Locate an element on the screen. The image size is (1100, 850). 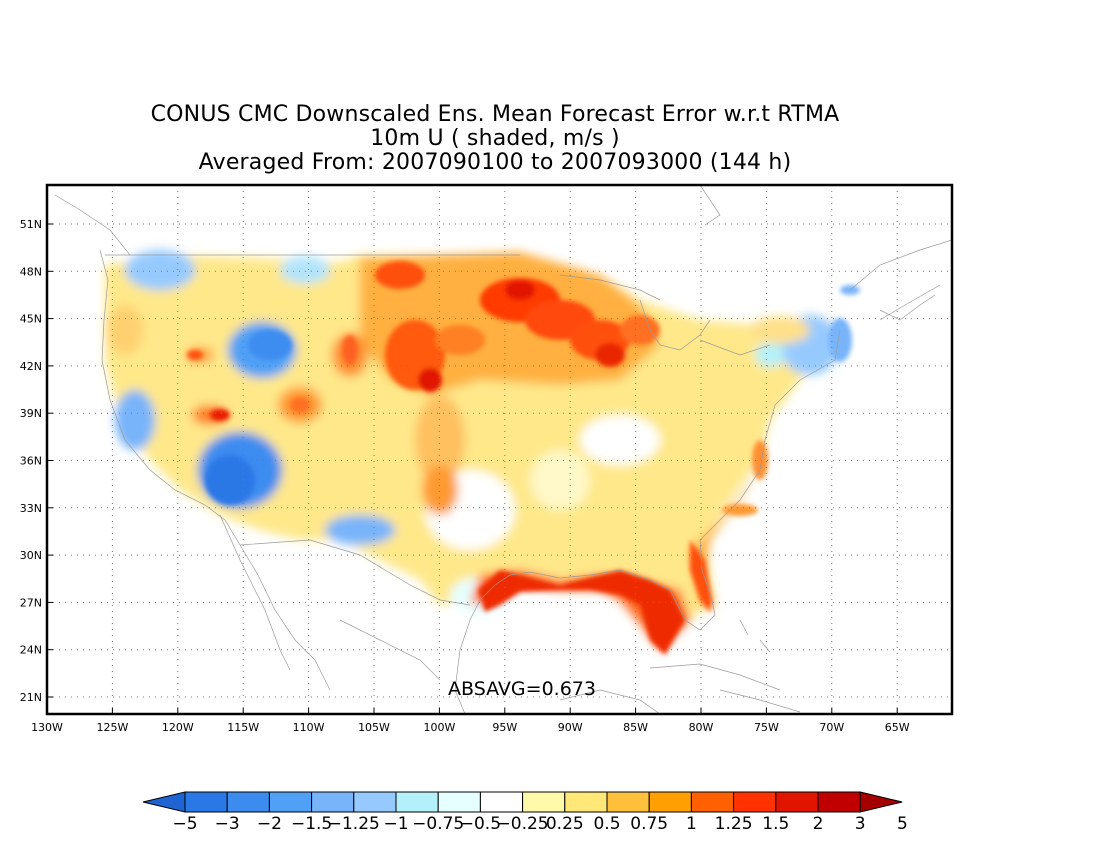
lat-tick-label: 45N is located at coordinates (31, 319).